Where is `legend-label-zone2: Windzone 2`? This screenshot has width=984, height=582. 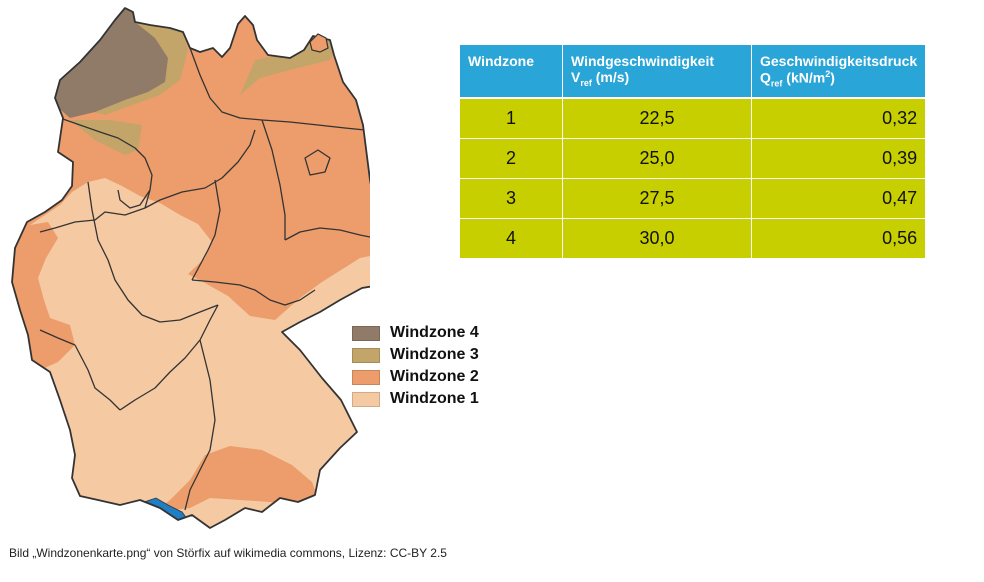 legend-label-zone2: Windzone 2 is located at coordinates (434, 376).